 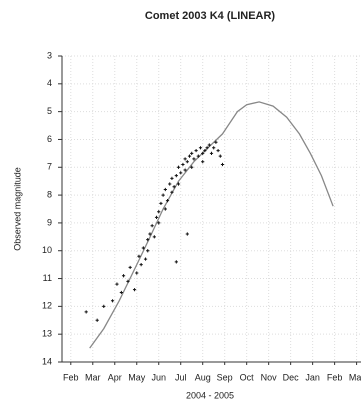 I want to click on y-tick-label: 11, so click(x=47, y=278).